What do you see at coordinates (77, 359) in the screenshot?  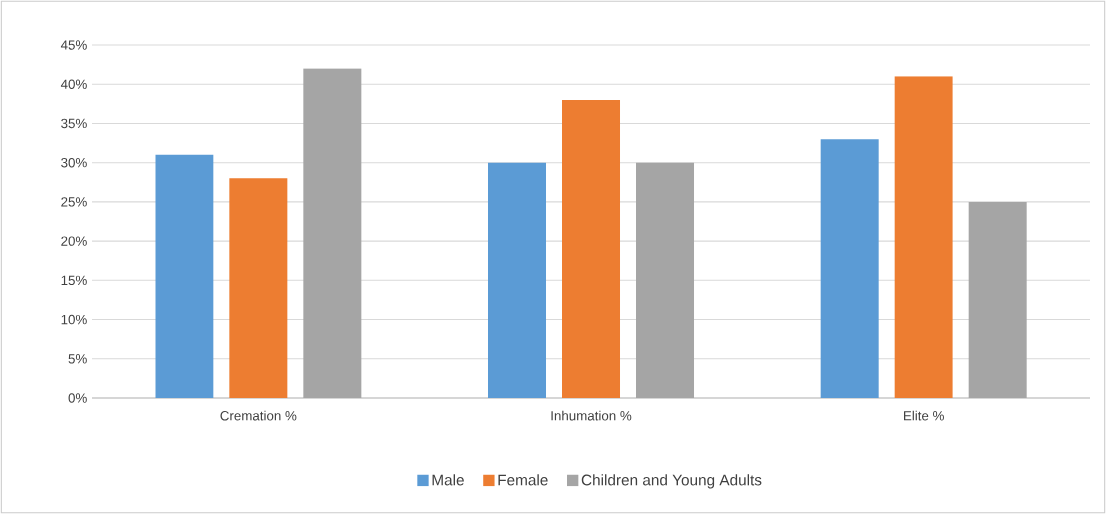 I see `y-tick-label: 5%` at bounding box center [77, 359].